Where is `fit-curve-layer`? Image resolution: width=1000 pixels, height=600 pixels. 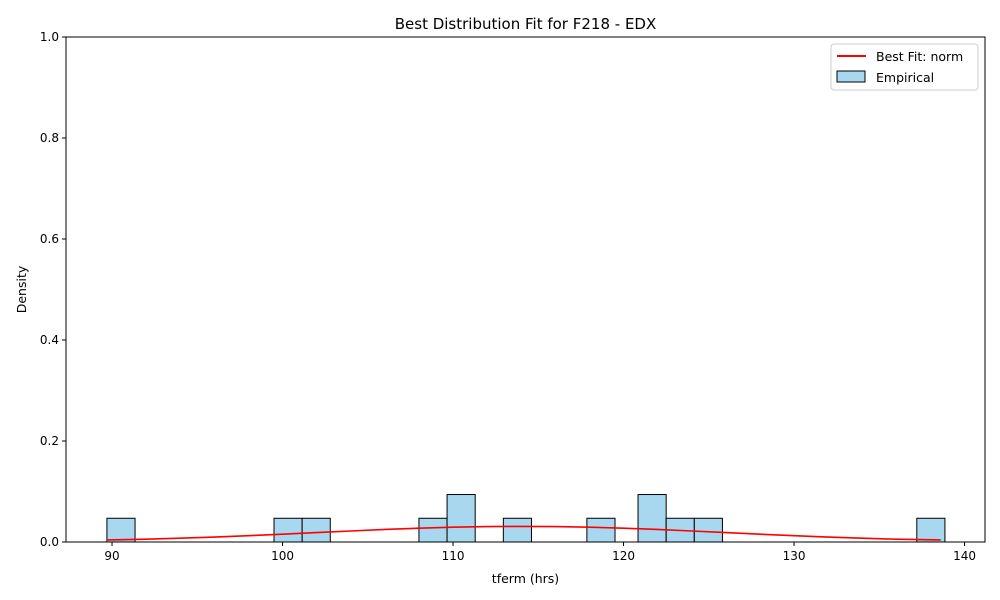
fit-curve-layer is located at coordinates (523, 533).